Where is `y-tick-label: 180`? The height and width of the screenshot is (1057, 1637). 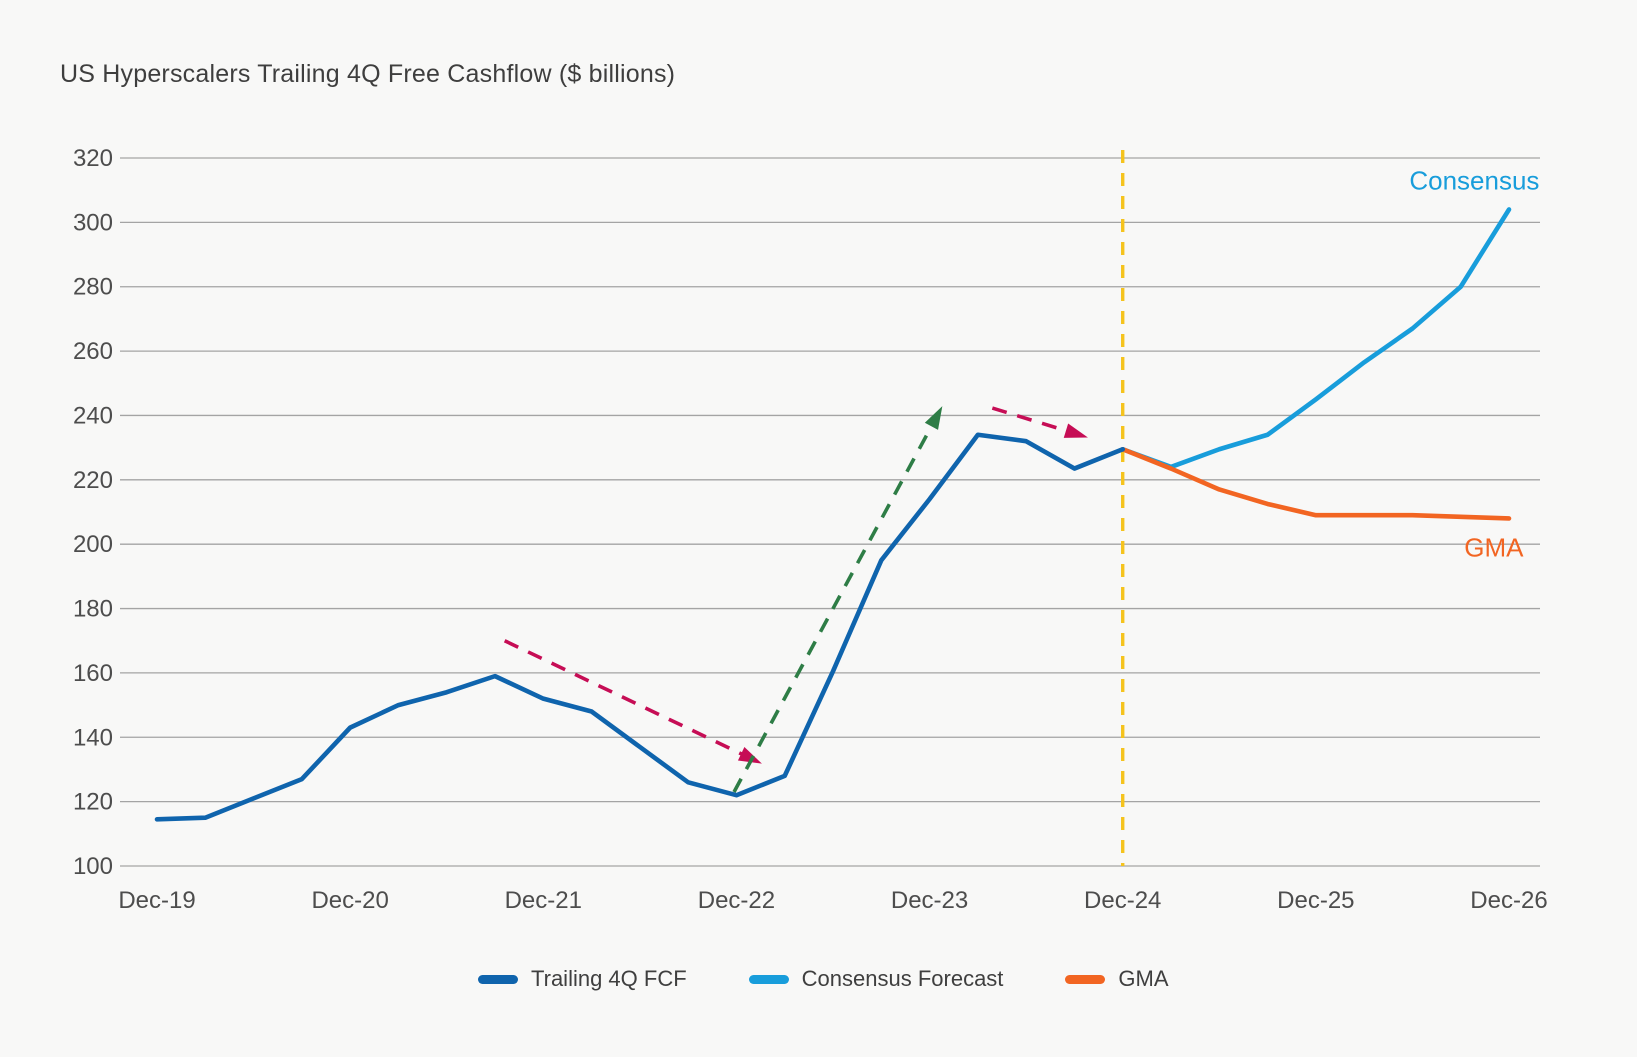 y-tick-label: 180 is located at coordinates (93, 609).